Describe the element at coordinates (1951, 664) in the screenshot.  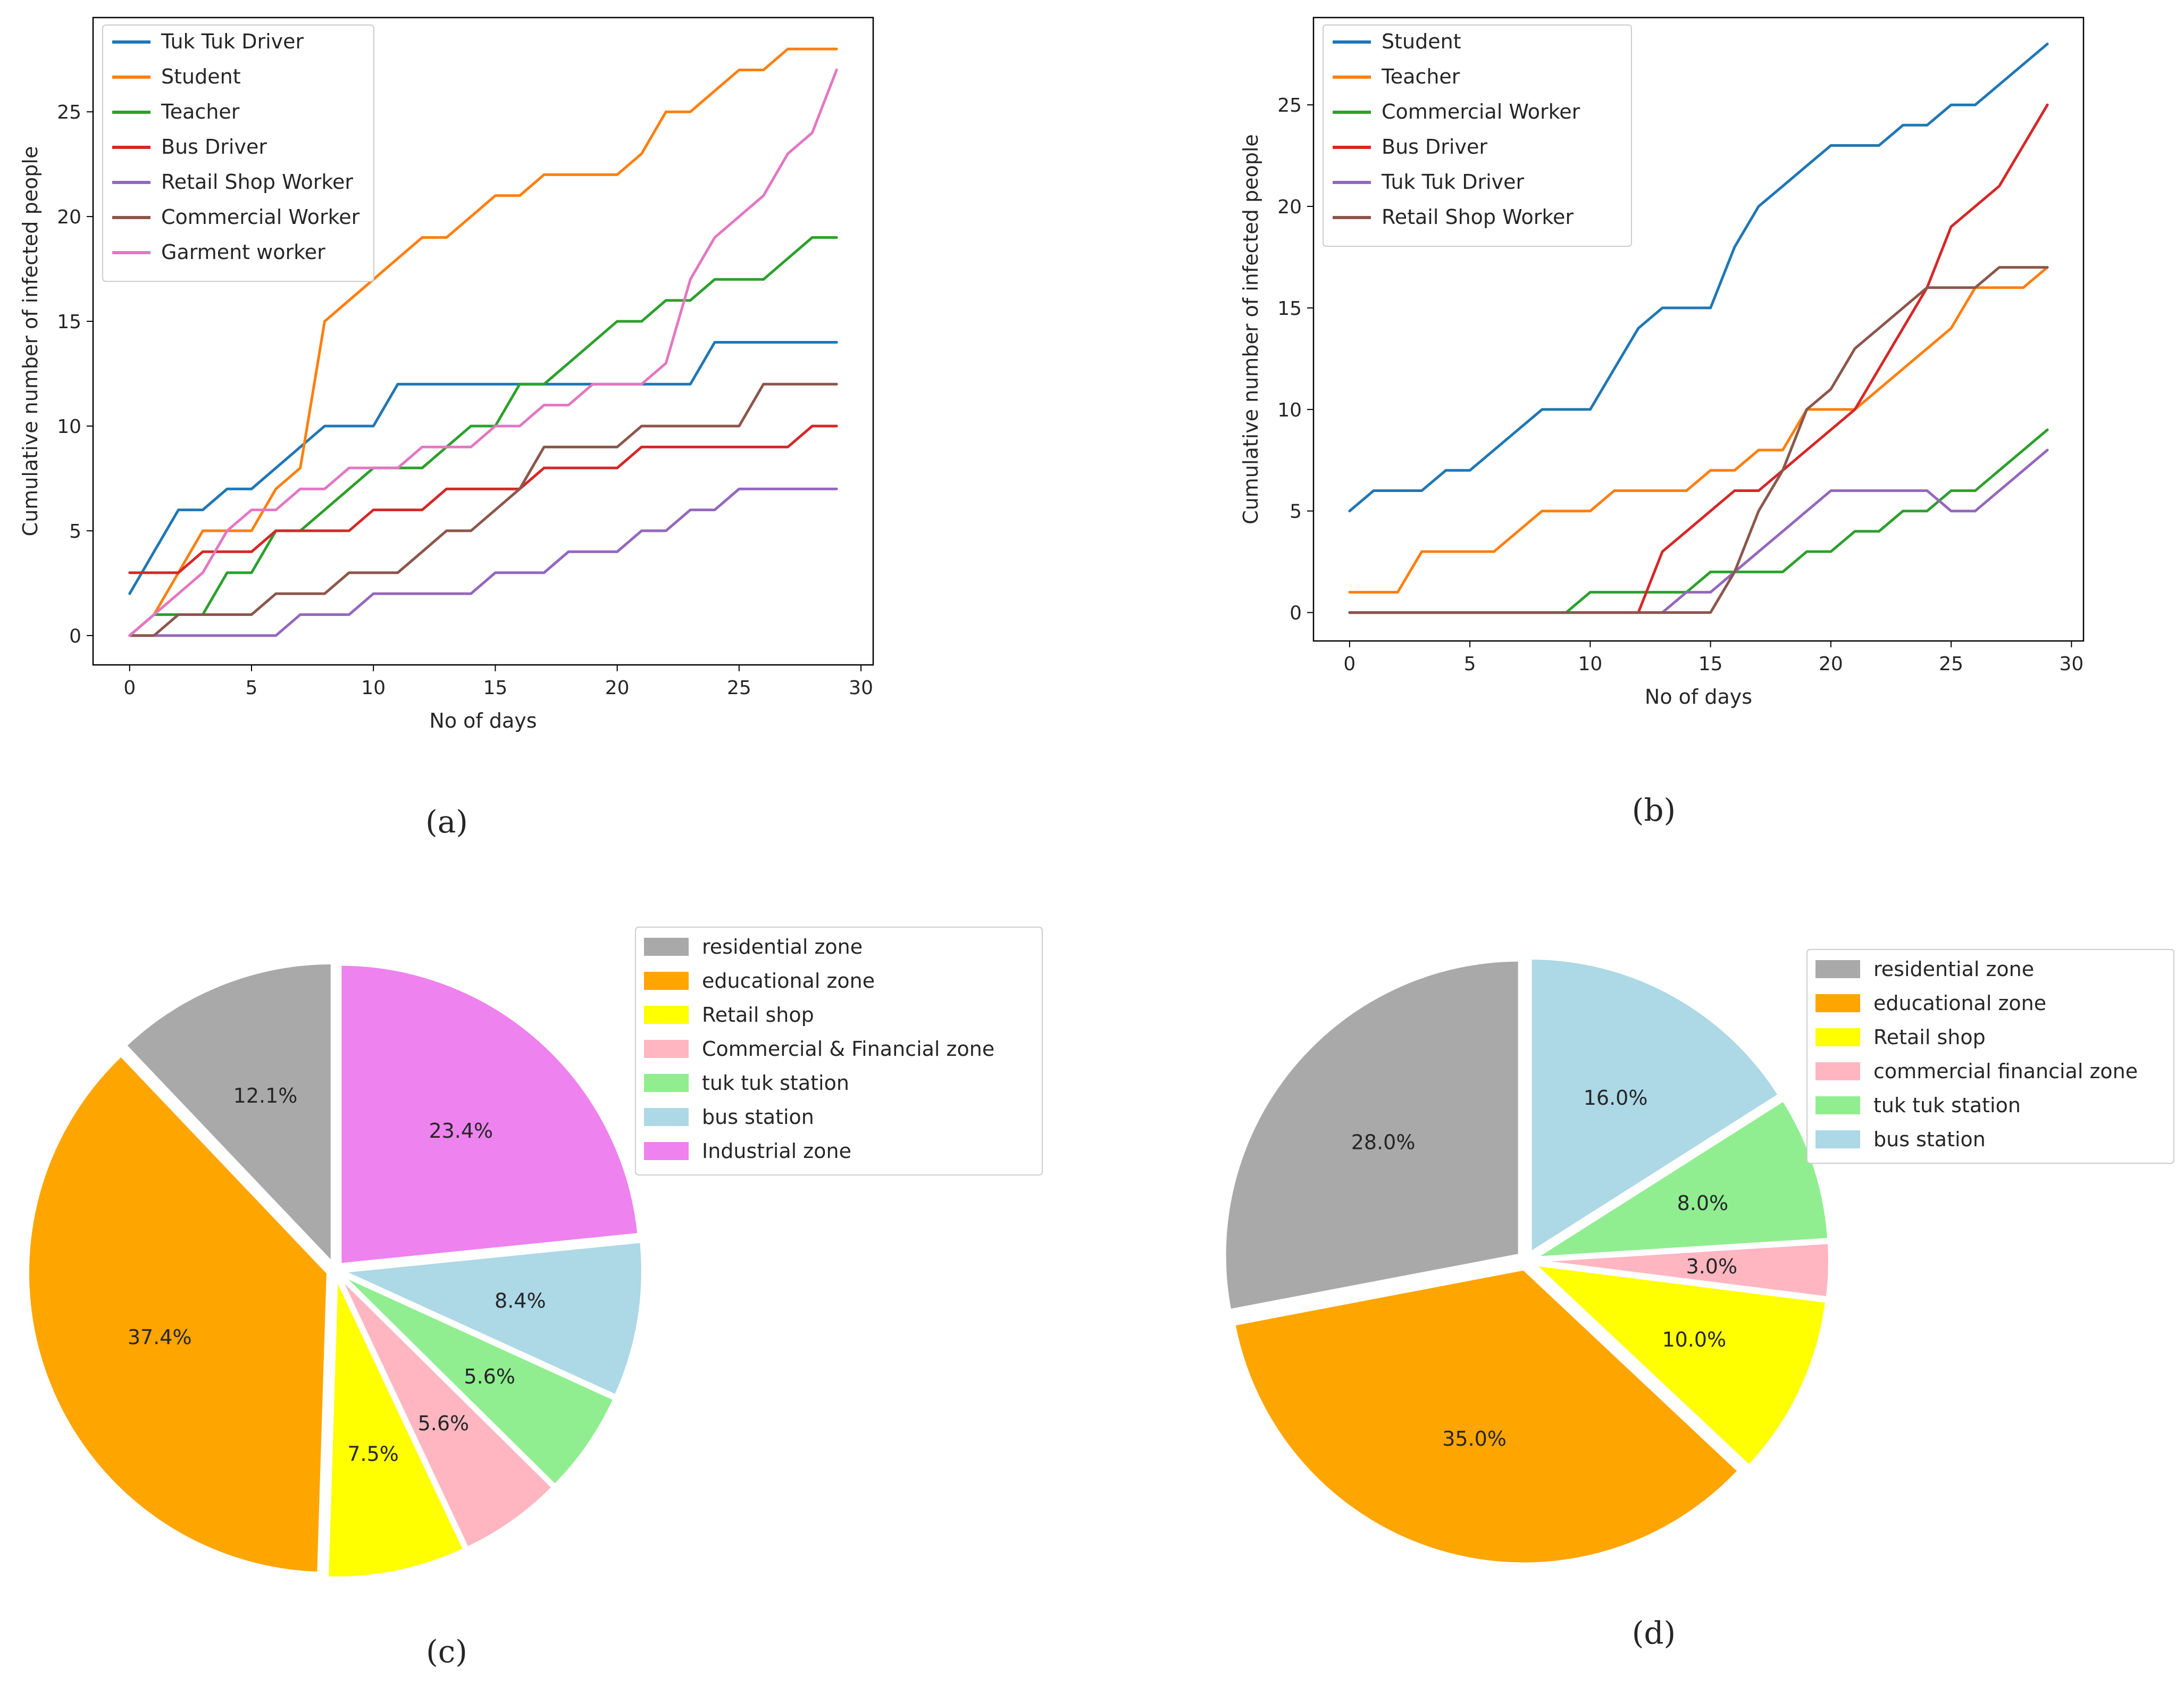
I see `x-tick-label: 25` at that location.